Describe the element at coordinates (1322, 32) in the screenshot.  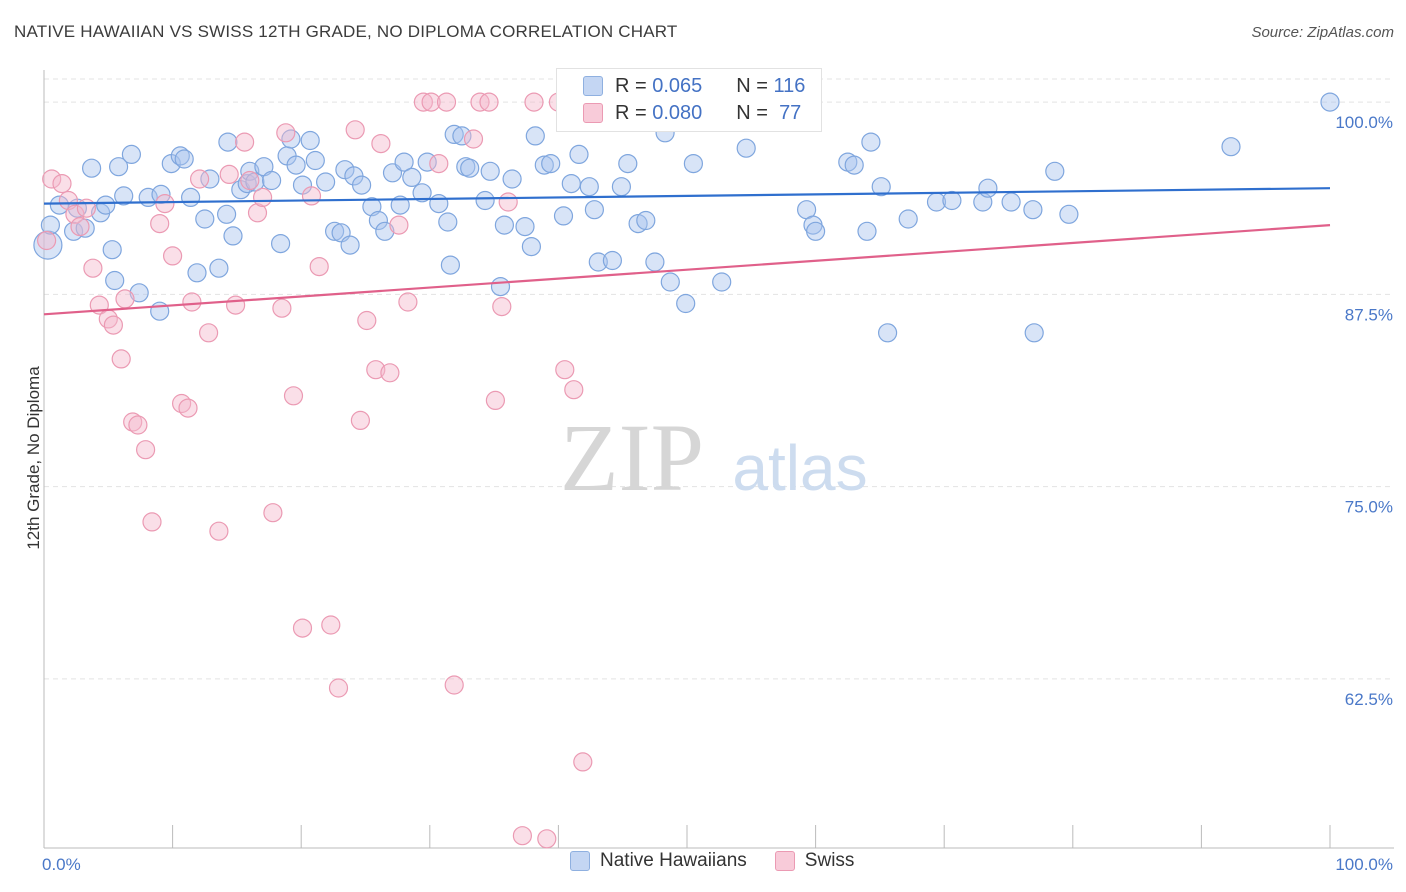
I see `source-label: Source: ZipAtlas.com` at that location.